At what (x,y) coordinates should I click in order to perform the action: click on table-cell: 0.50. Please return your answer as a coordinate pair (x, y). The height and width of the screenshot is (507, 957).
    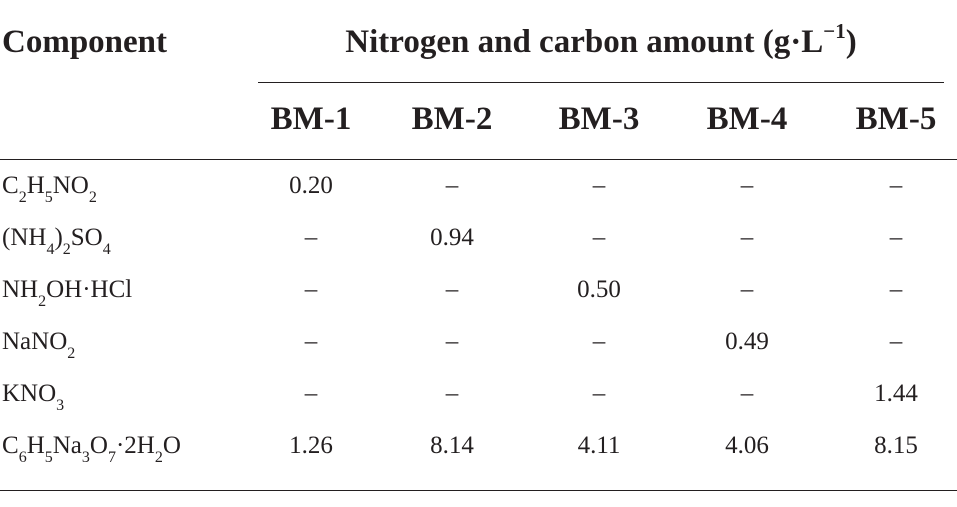
    Looking at the image, I should click on (599, 289).